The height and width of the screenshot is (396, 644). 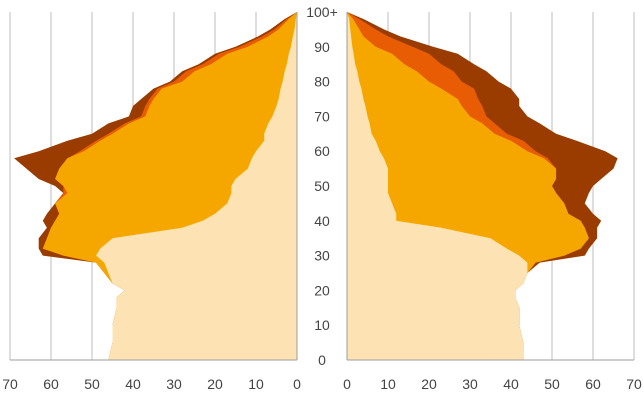 What do you see at coordinates (322, 325) in the screenshot?
I see `age-tick-label-10: 10` at bounding box center [322, 325].